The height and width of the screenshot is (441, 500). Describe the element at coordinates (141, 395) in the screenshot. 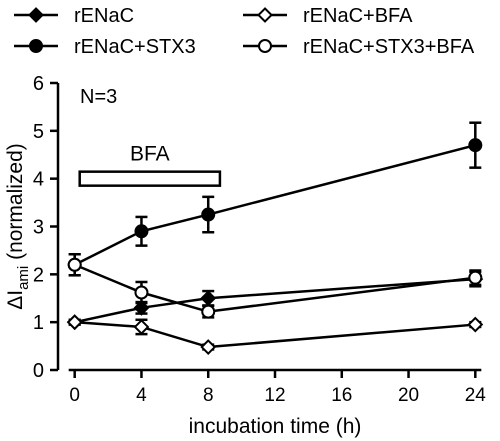

I see `x-tick-label: 4` at that location.